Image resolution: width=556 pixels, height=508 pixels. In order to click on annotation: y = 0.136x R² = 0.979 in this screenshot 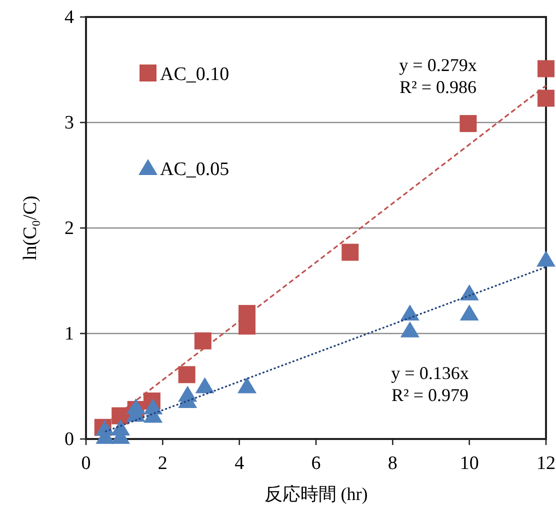, I will do `click(430, 384)`.